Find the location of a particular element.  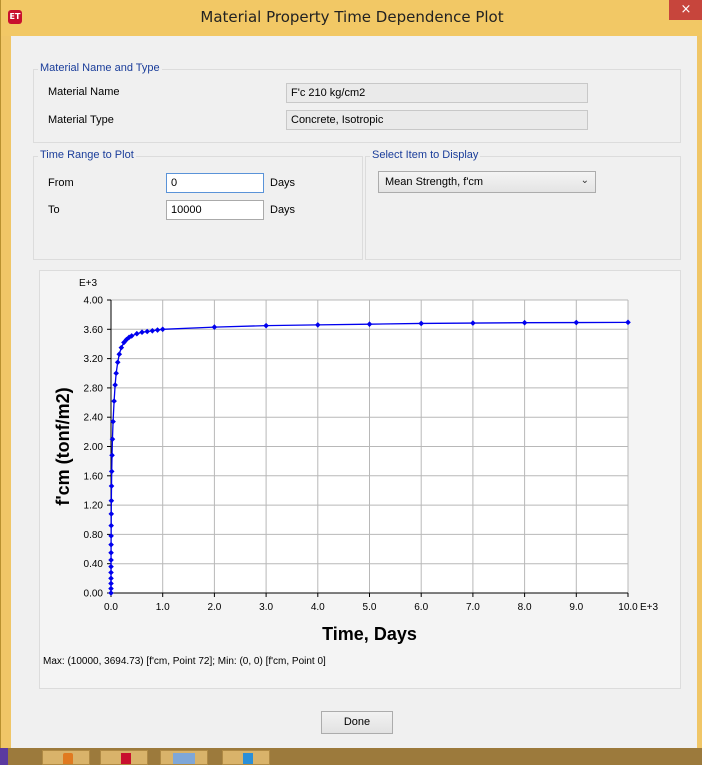

display-group-title: Select Item to Display is located at coordinates (425, 155).